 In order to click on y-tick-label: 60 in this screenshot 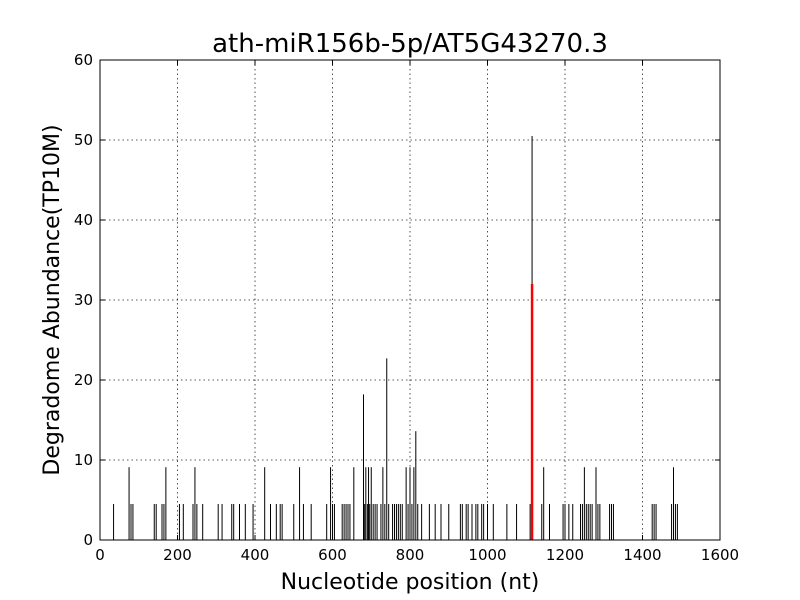, I will do `click(83, 60)`.